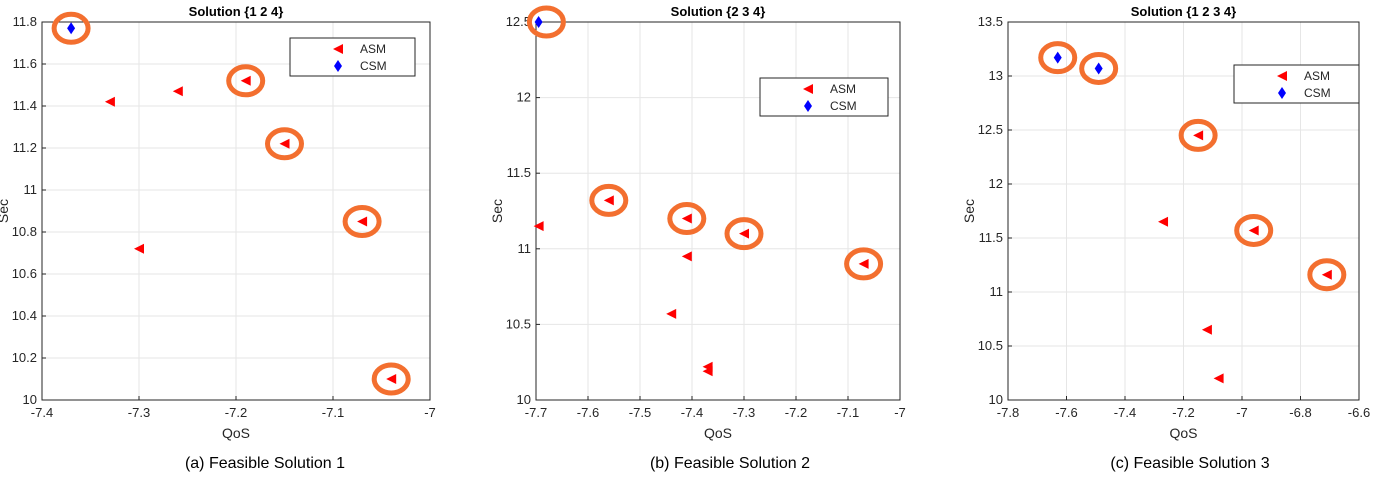 This screenshot has height=482, width=1396. What do you see at coordinates (25, 21) in the screenshot?
I see `y-tick-label: 11.8` at bounding box center [25, 21].